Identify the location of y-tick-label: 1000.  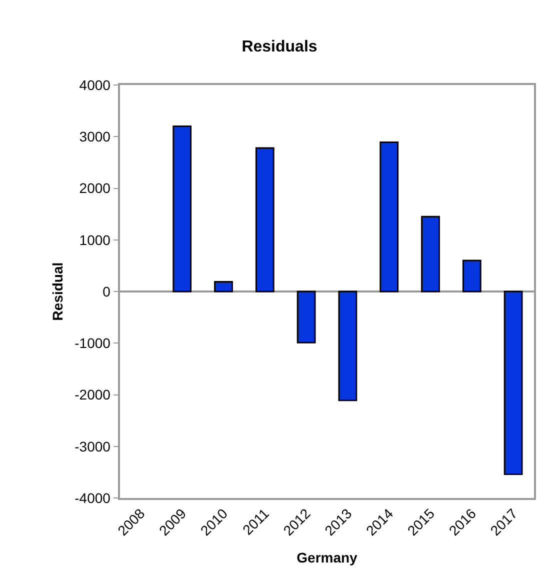
(95, 240).